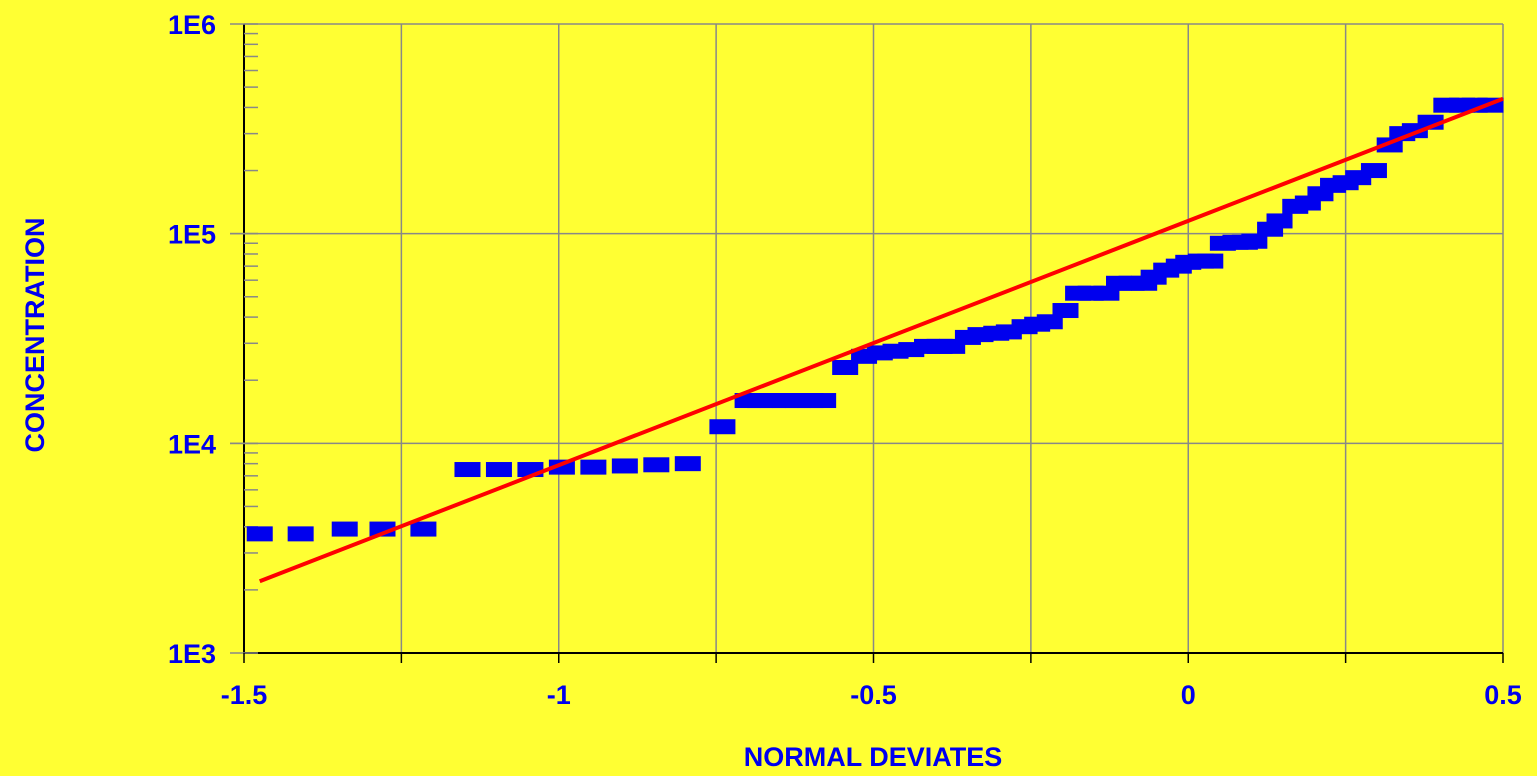 Image resolution: width=1537 pixels, height=776 pixels. What do you see at coordinates (1188, 695) in the screenshot?
I see `x-tick-label: 0` at bounding box center [1188, 695].